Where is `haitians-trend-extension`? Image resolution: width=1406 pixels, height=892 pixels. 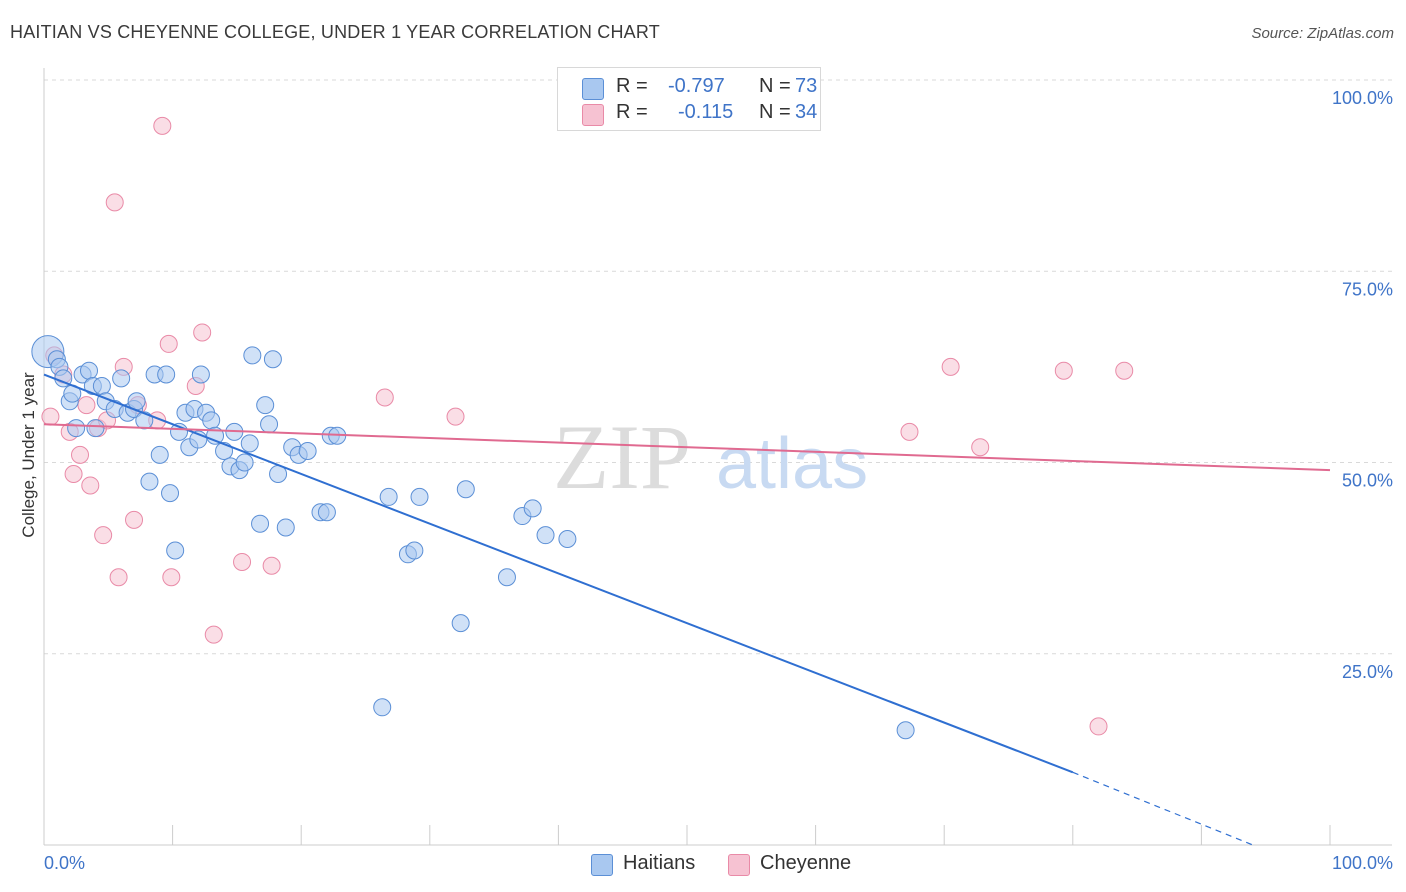 haitians-trend-extension is located at coordinates (1163, 808).